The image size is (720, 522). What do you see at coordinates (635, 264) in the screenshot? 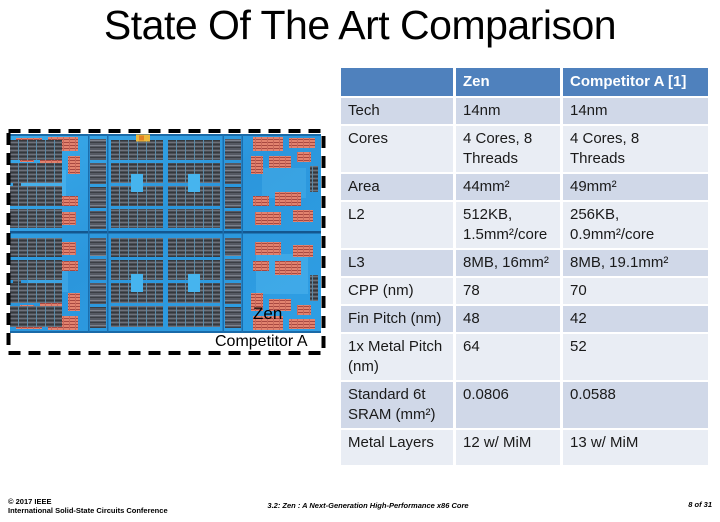
I see `table-cell: 8MB, 19.1mm²` at bounding box center [635, 264].